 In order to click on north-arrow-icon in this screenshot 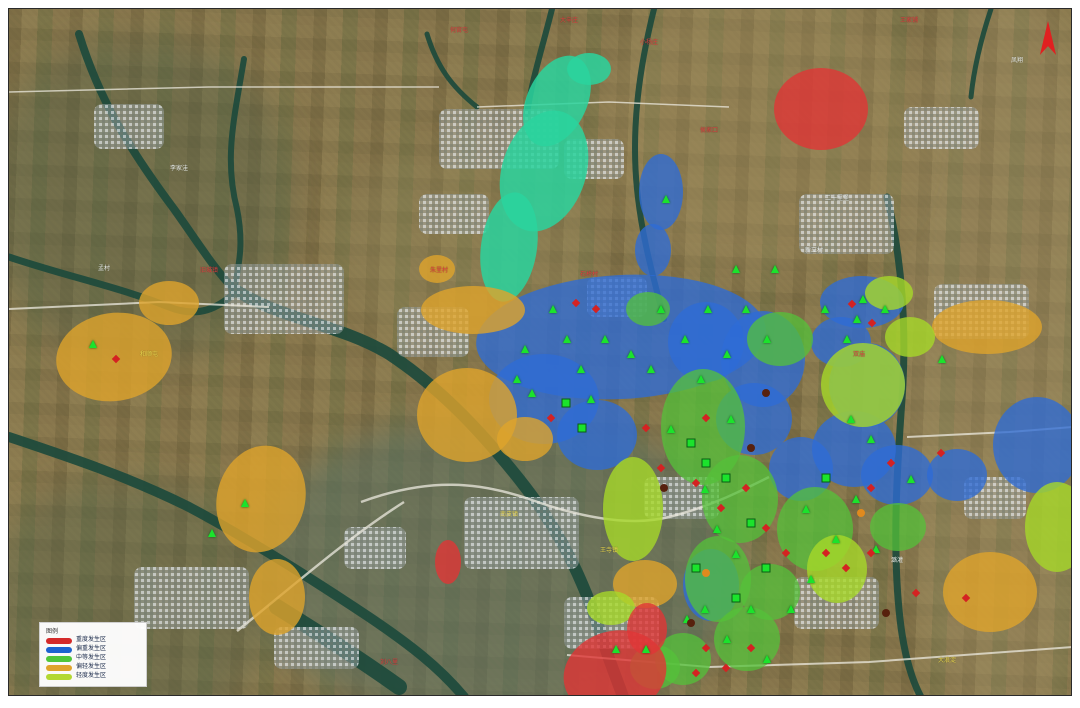, I will do `click(1048, 38)`.